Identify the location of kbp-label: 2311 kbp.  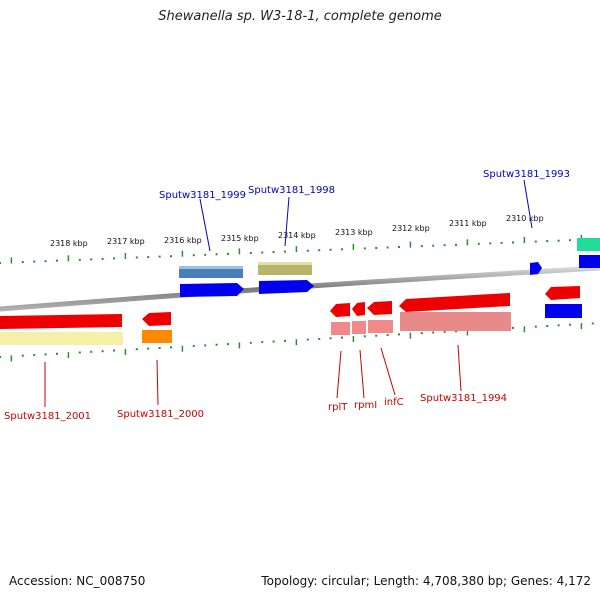
(468, 223).